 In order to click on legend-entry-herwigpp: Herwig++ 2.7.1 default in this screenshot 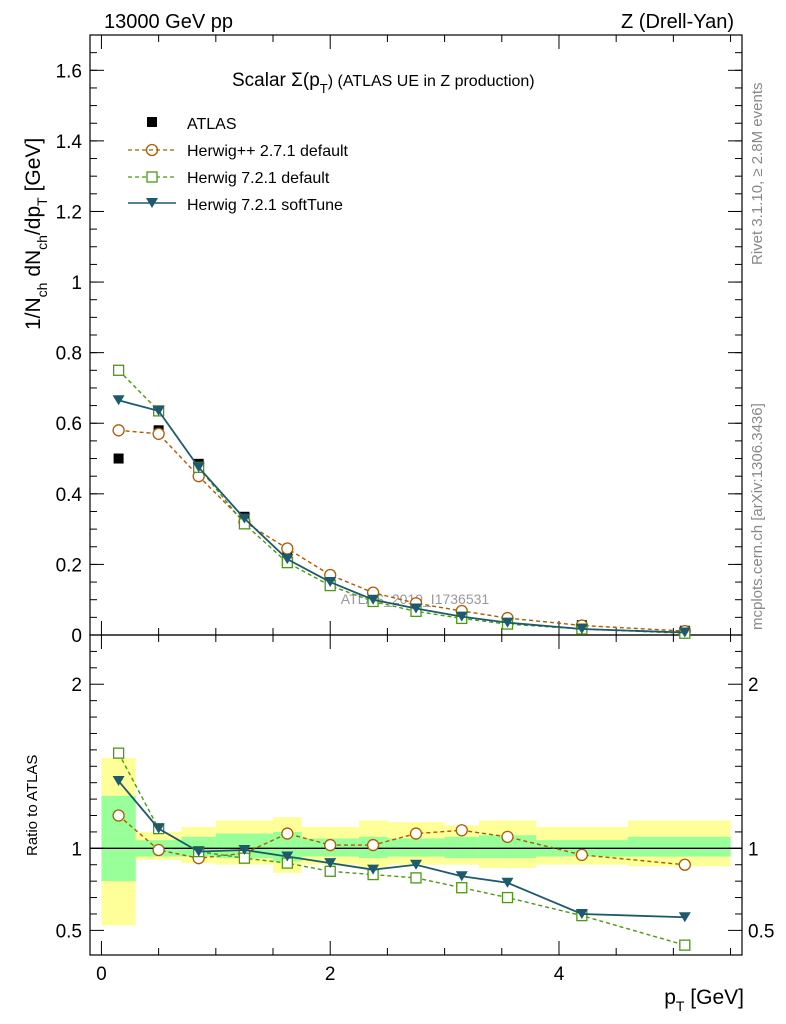, I will do `click(238, 151)`.